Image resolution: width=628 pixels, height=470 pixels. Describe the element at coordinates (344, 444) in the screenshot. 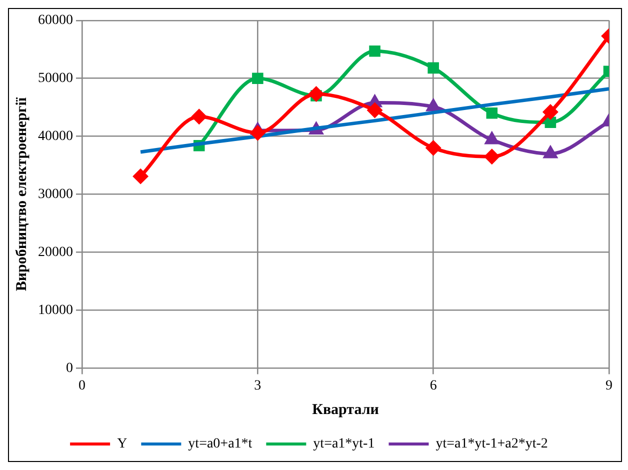

I see `legend-label: yt=a1*yt-1` at that location.